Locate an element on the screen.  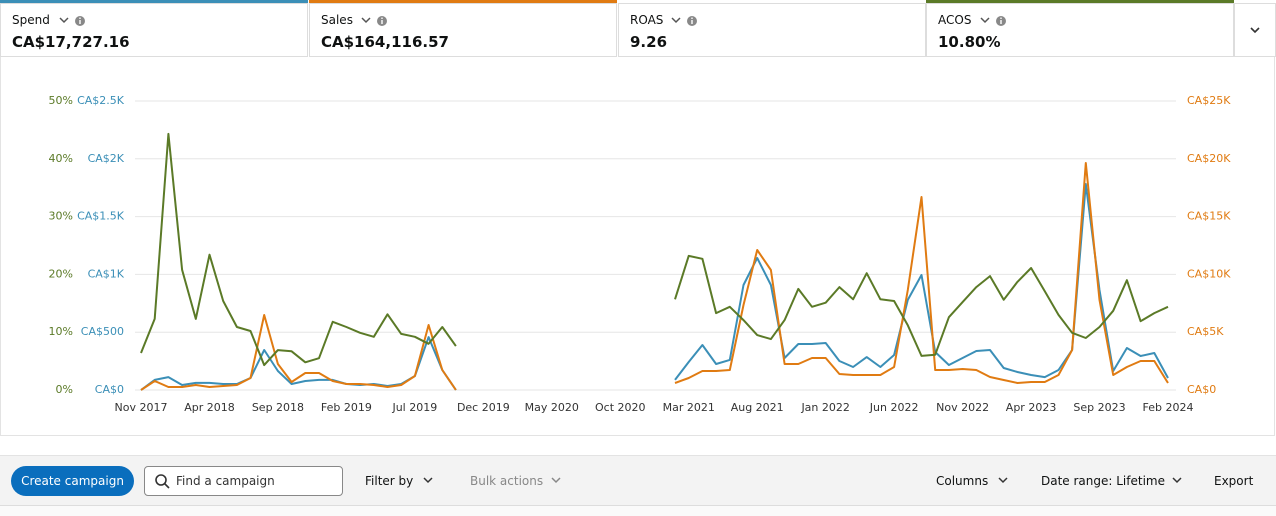
y-tick-label: CA$1.5K is located at coordinates (101, 216).